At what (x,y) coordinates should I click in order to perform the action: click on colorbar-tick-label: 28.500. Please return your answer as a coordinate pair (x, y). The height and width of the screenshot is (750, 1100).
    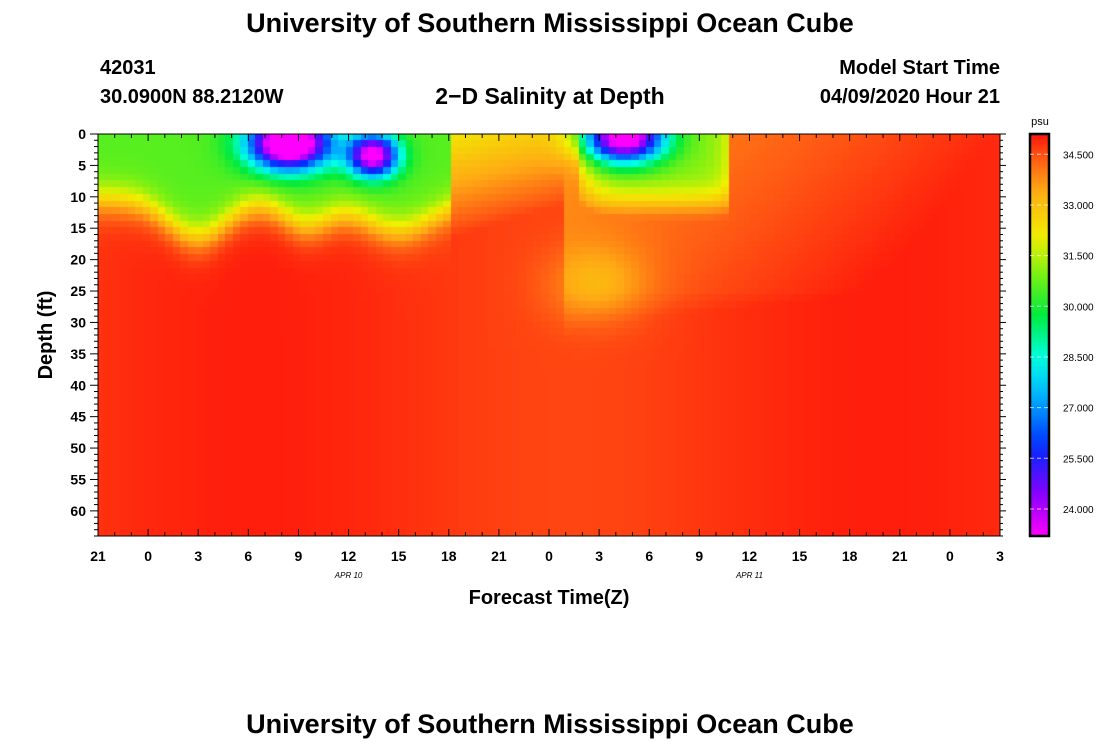
    Looking at the image, I should click on (1078, 358).